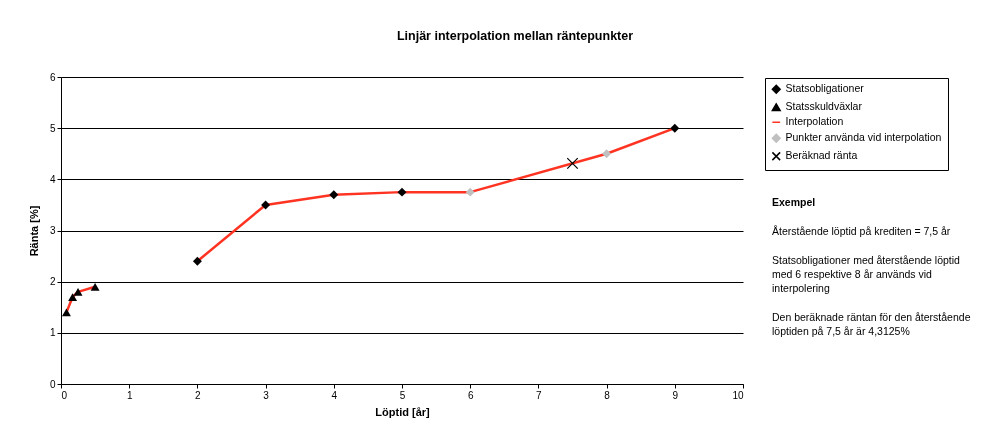 The height and width of the screenshot is (438, 1007). I want to click on y-tick-label: 1, so click(52, 333).